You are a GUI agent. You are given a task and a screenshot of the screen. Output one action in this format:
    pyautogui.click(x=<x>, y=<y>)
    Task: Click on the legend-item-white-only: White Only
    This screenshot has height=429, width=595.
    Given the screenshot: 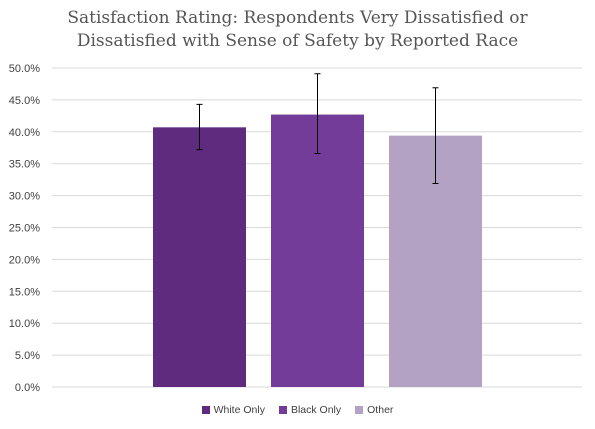 What is the action you would take?
    pyautogui.click(x=233, y=410)
    